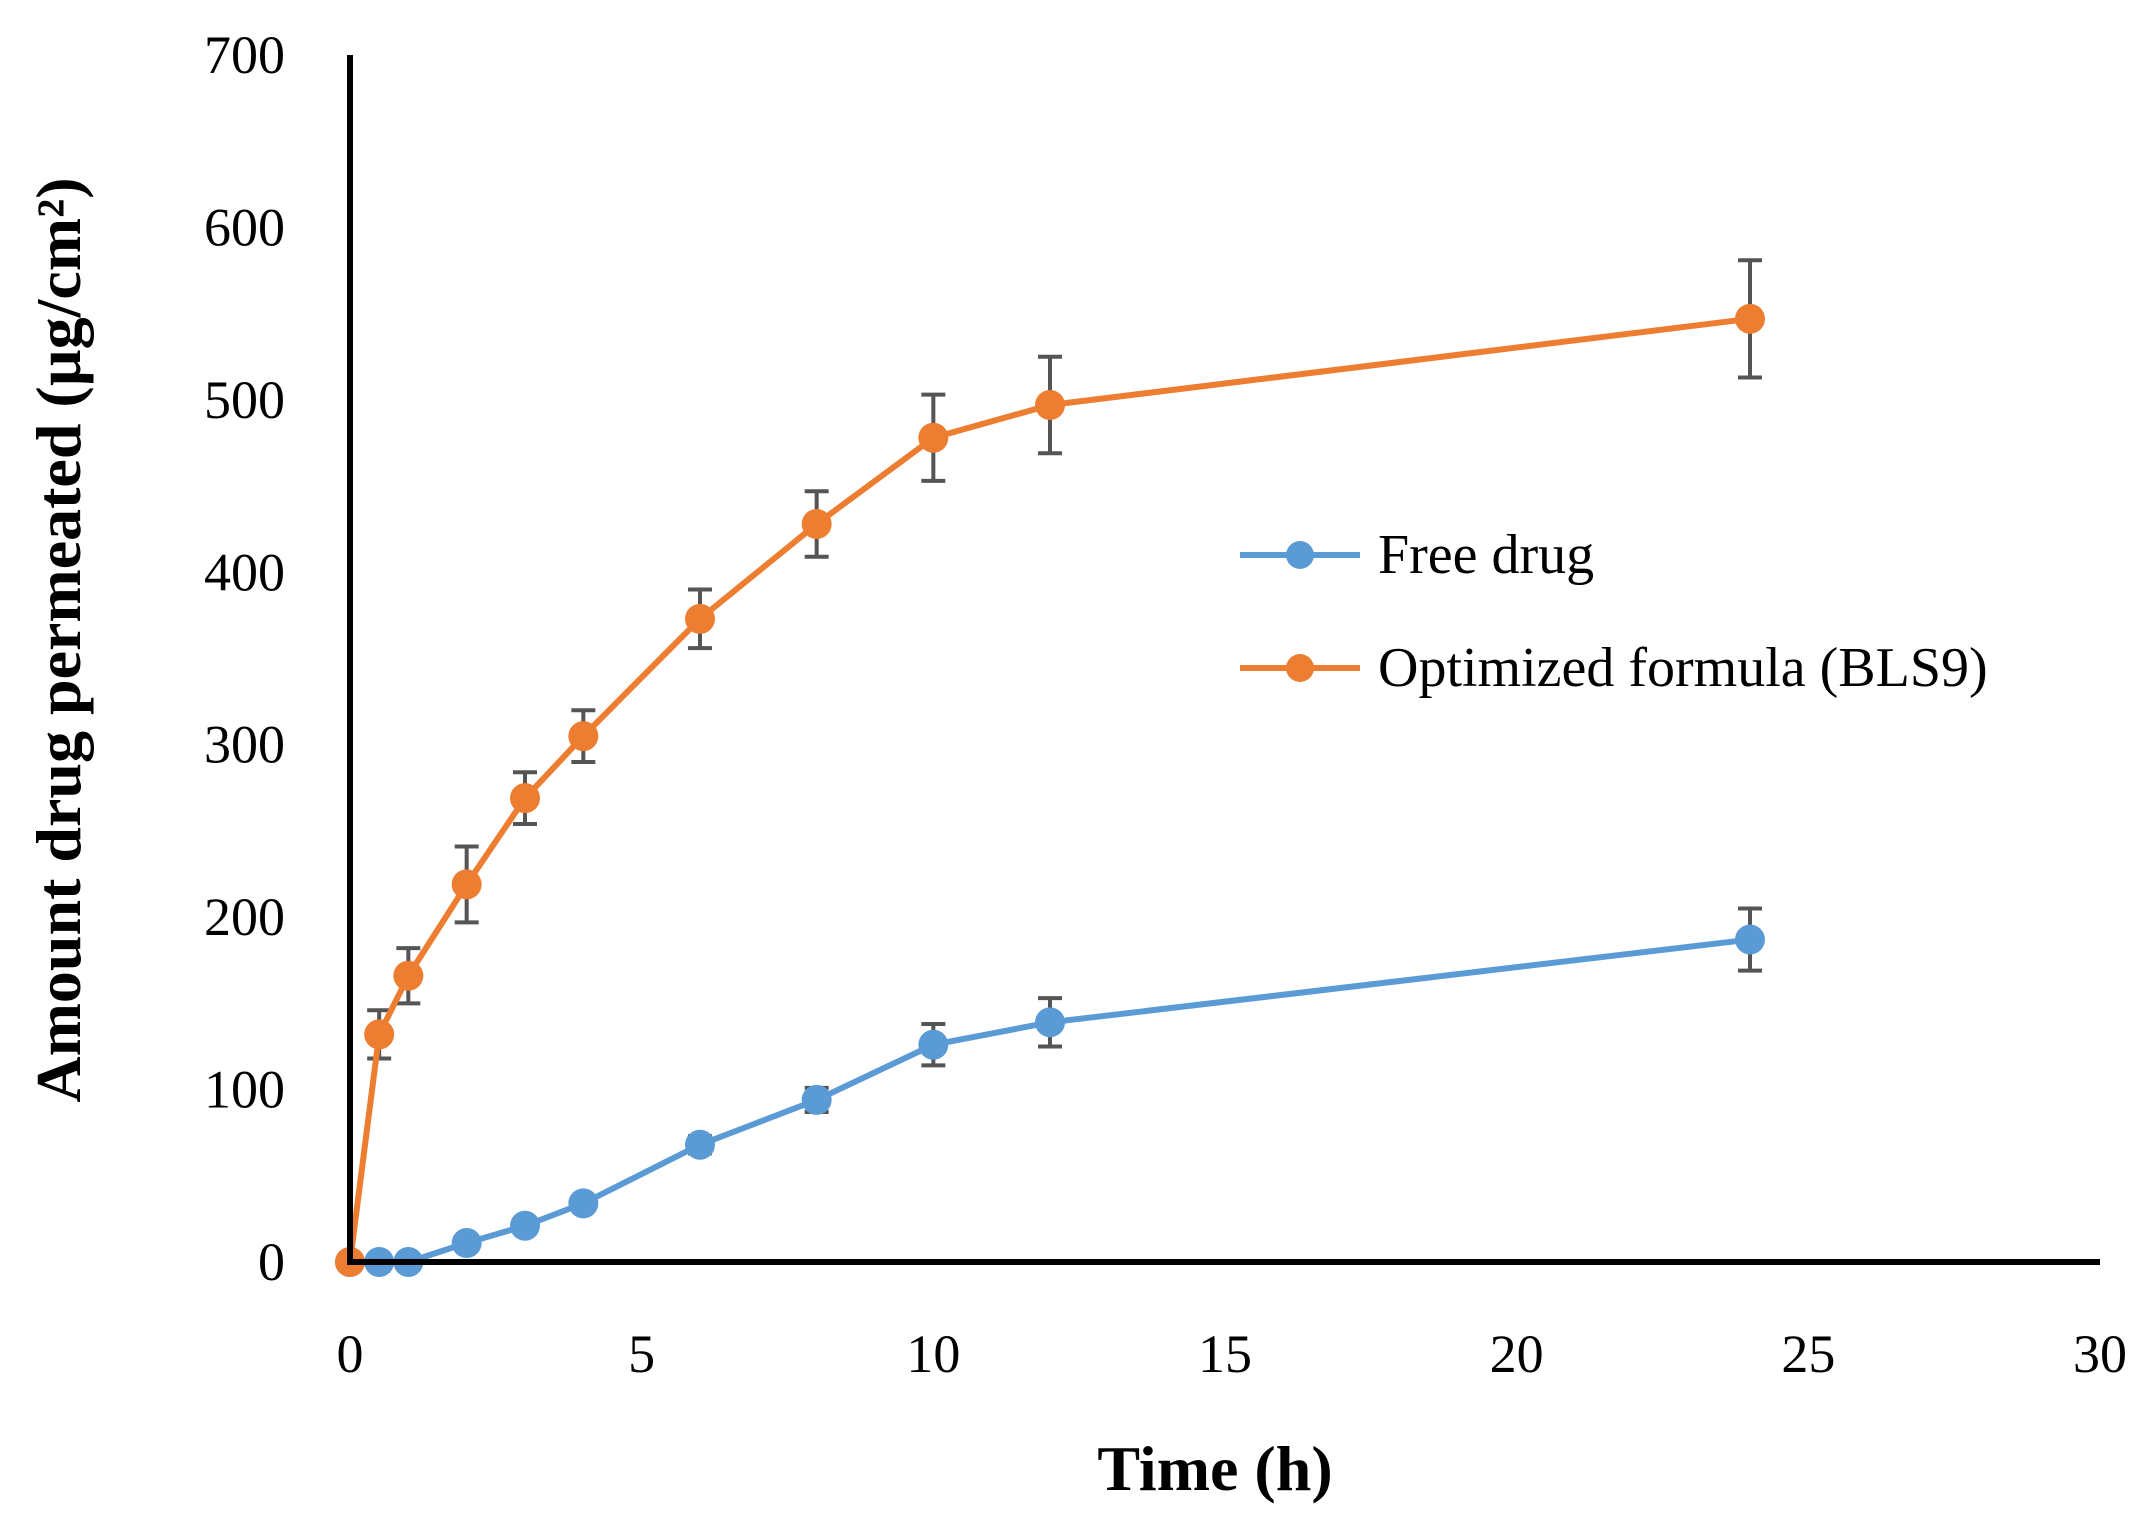 This screenshot has height=1516, width=2148. What do you see at coordinates (933, 1354) in the screenshot?
I see `x-tick-label: 10` at bounding box center [933, 1354].